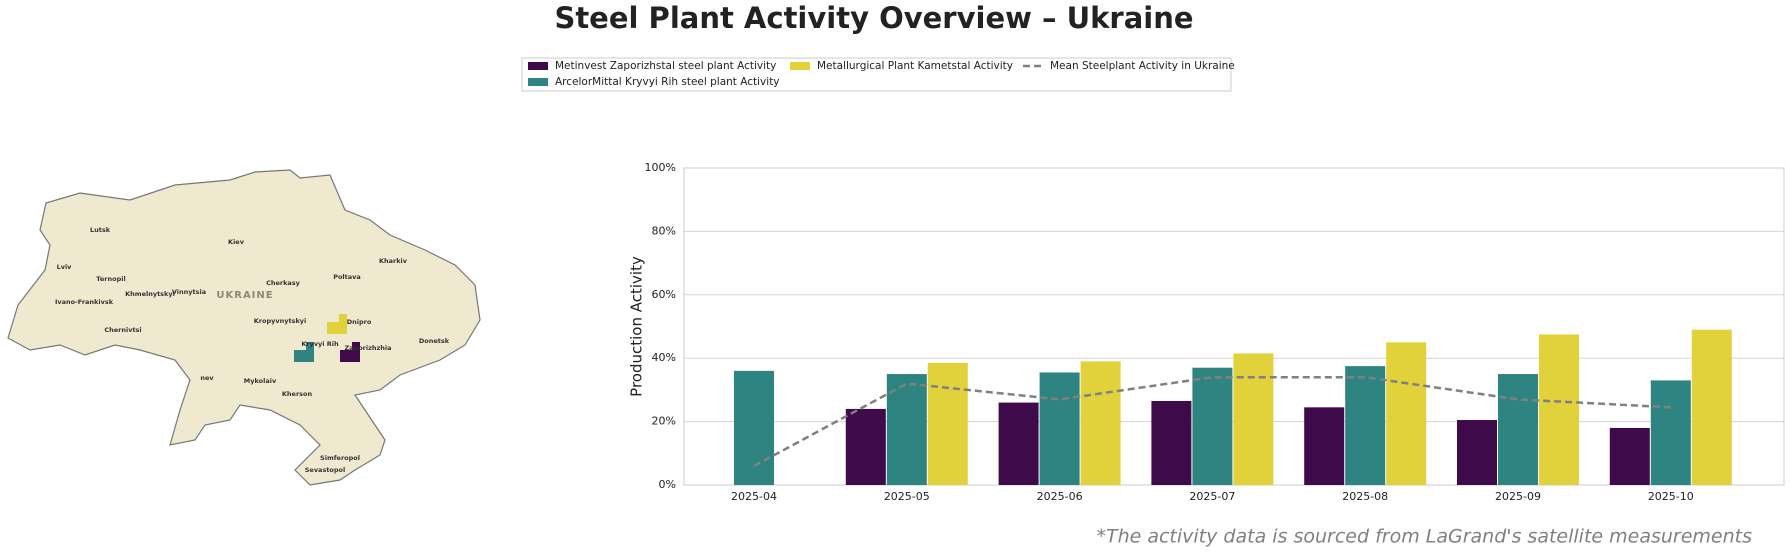 This screenshot has height=558, width=1790. What do you see at coordinates (664, 421) in the screenshot?
I see `y-tick-label: 20%` at bounding box center [664, 421].